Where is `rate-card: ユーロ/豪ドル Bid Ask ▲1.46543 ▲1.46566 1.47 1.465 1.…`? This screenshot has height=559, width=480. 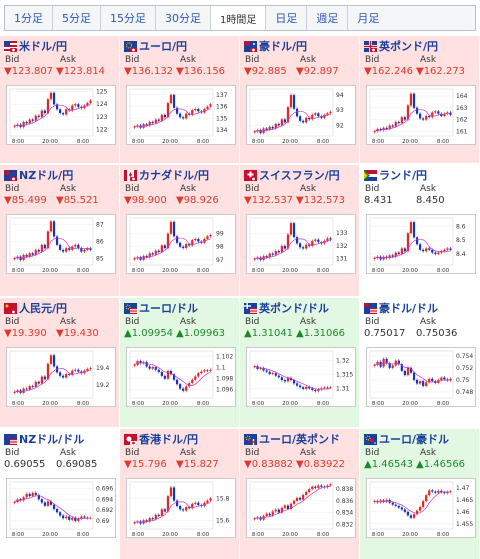
rate-card: ユーロ/豪ドル Bid Ask ▲1.46543 ▲1.46566 1.47 1.465 1.… is located at coordinates (419, 494).